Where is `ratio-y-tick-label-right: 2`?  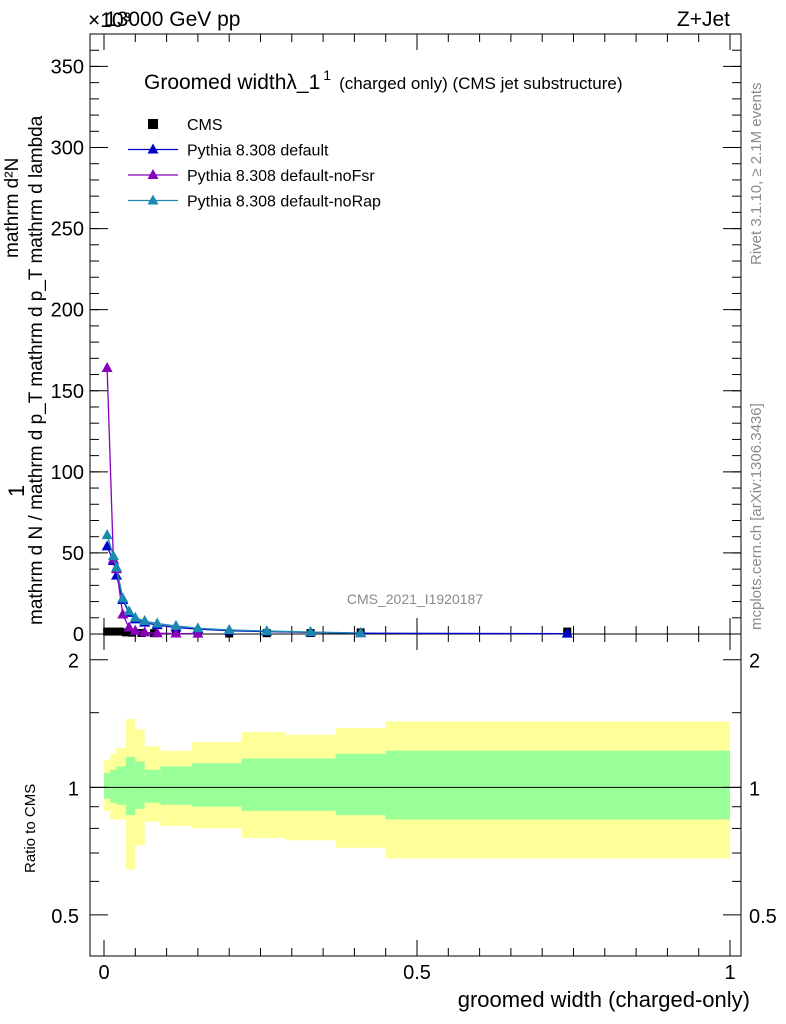
ratio-y-tick-label-right: 2 is located at coordinates (754, 662).